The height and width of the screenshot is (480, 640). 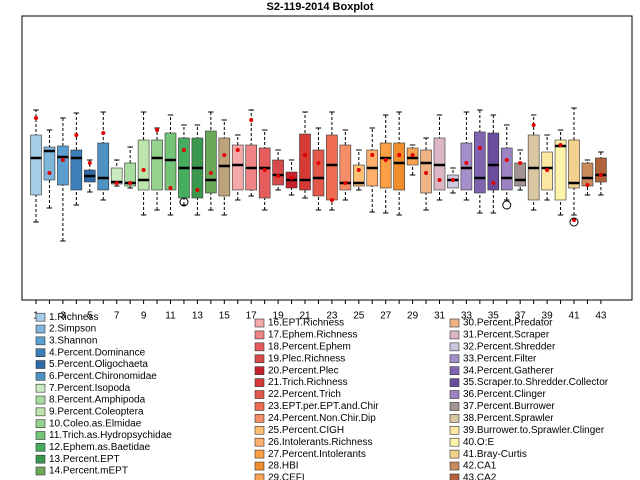 What do you see at coordinates (96, 411) in the screenshot?
I see `legend-label: 9.Percent.Coleoptera` at bounding box center [96, 411].